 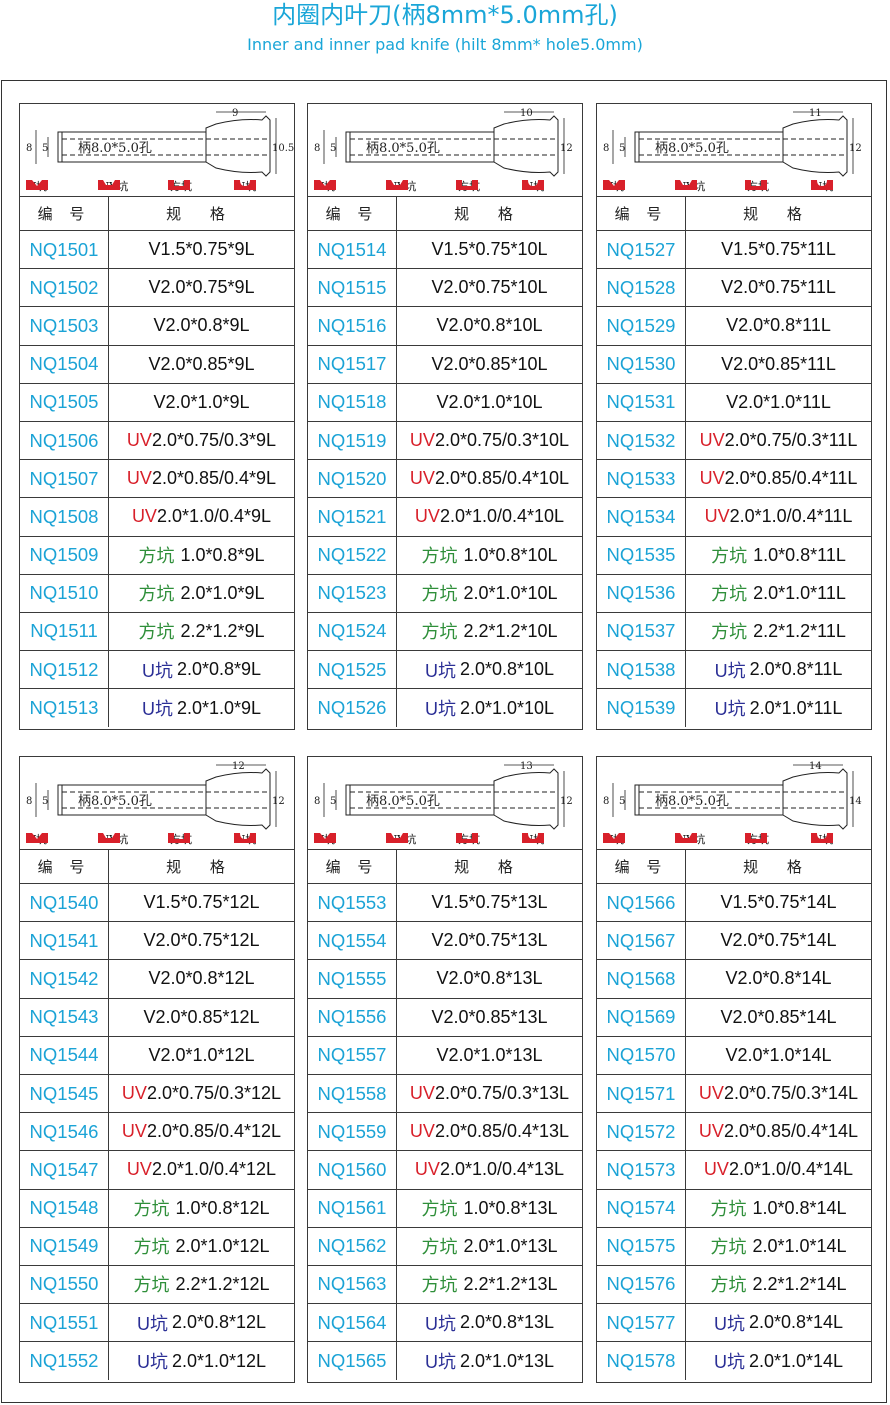 What do you see at coordinates (641, 1323) in the screenshot?
I see `product-code: NQ1577` at bounding box center [641, 1323].